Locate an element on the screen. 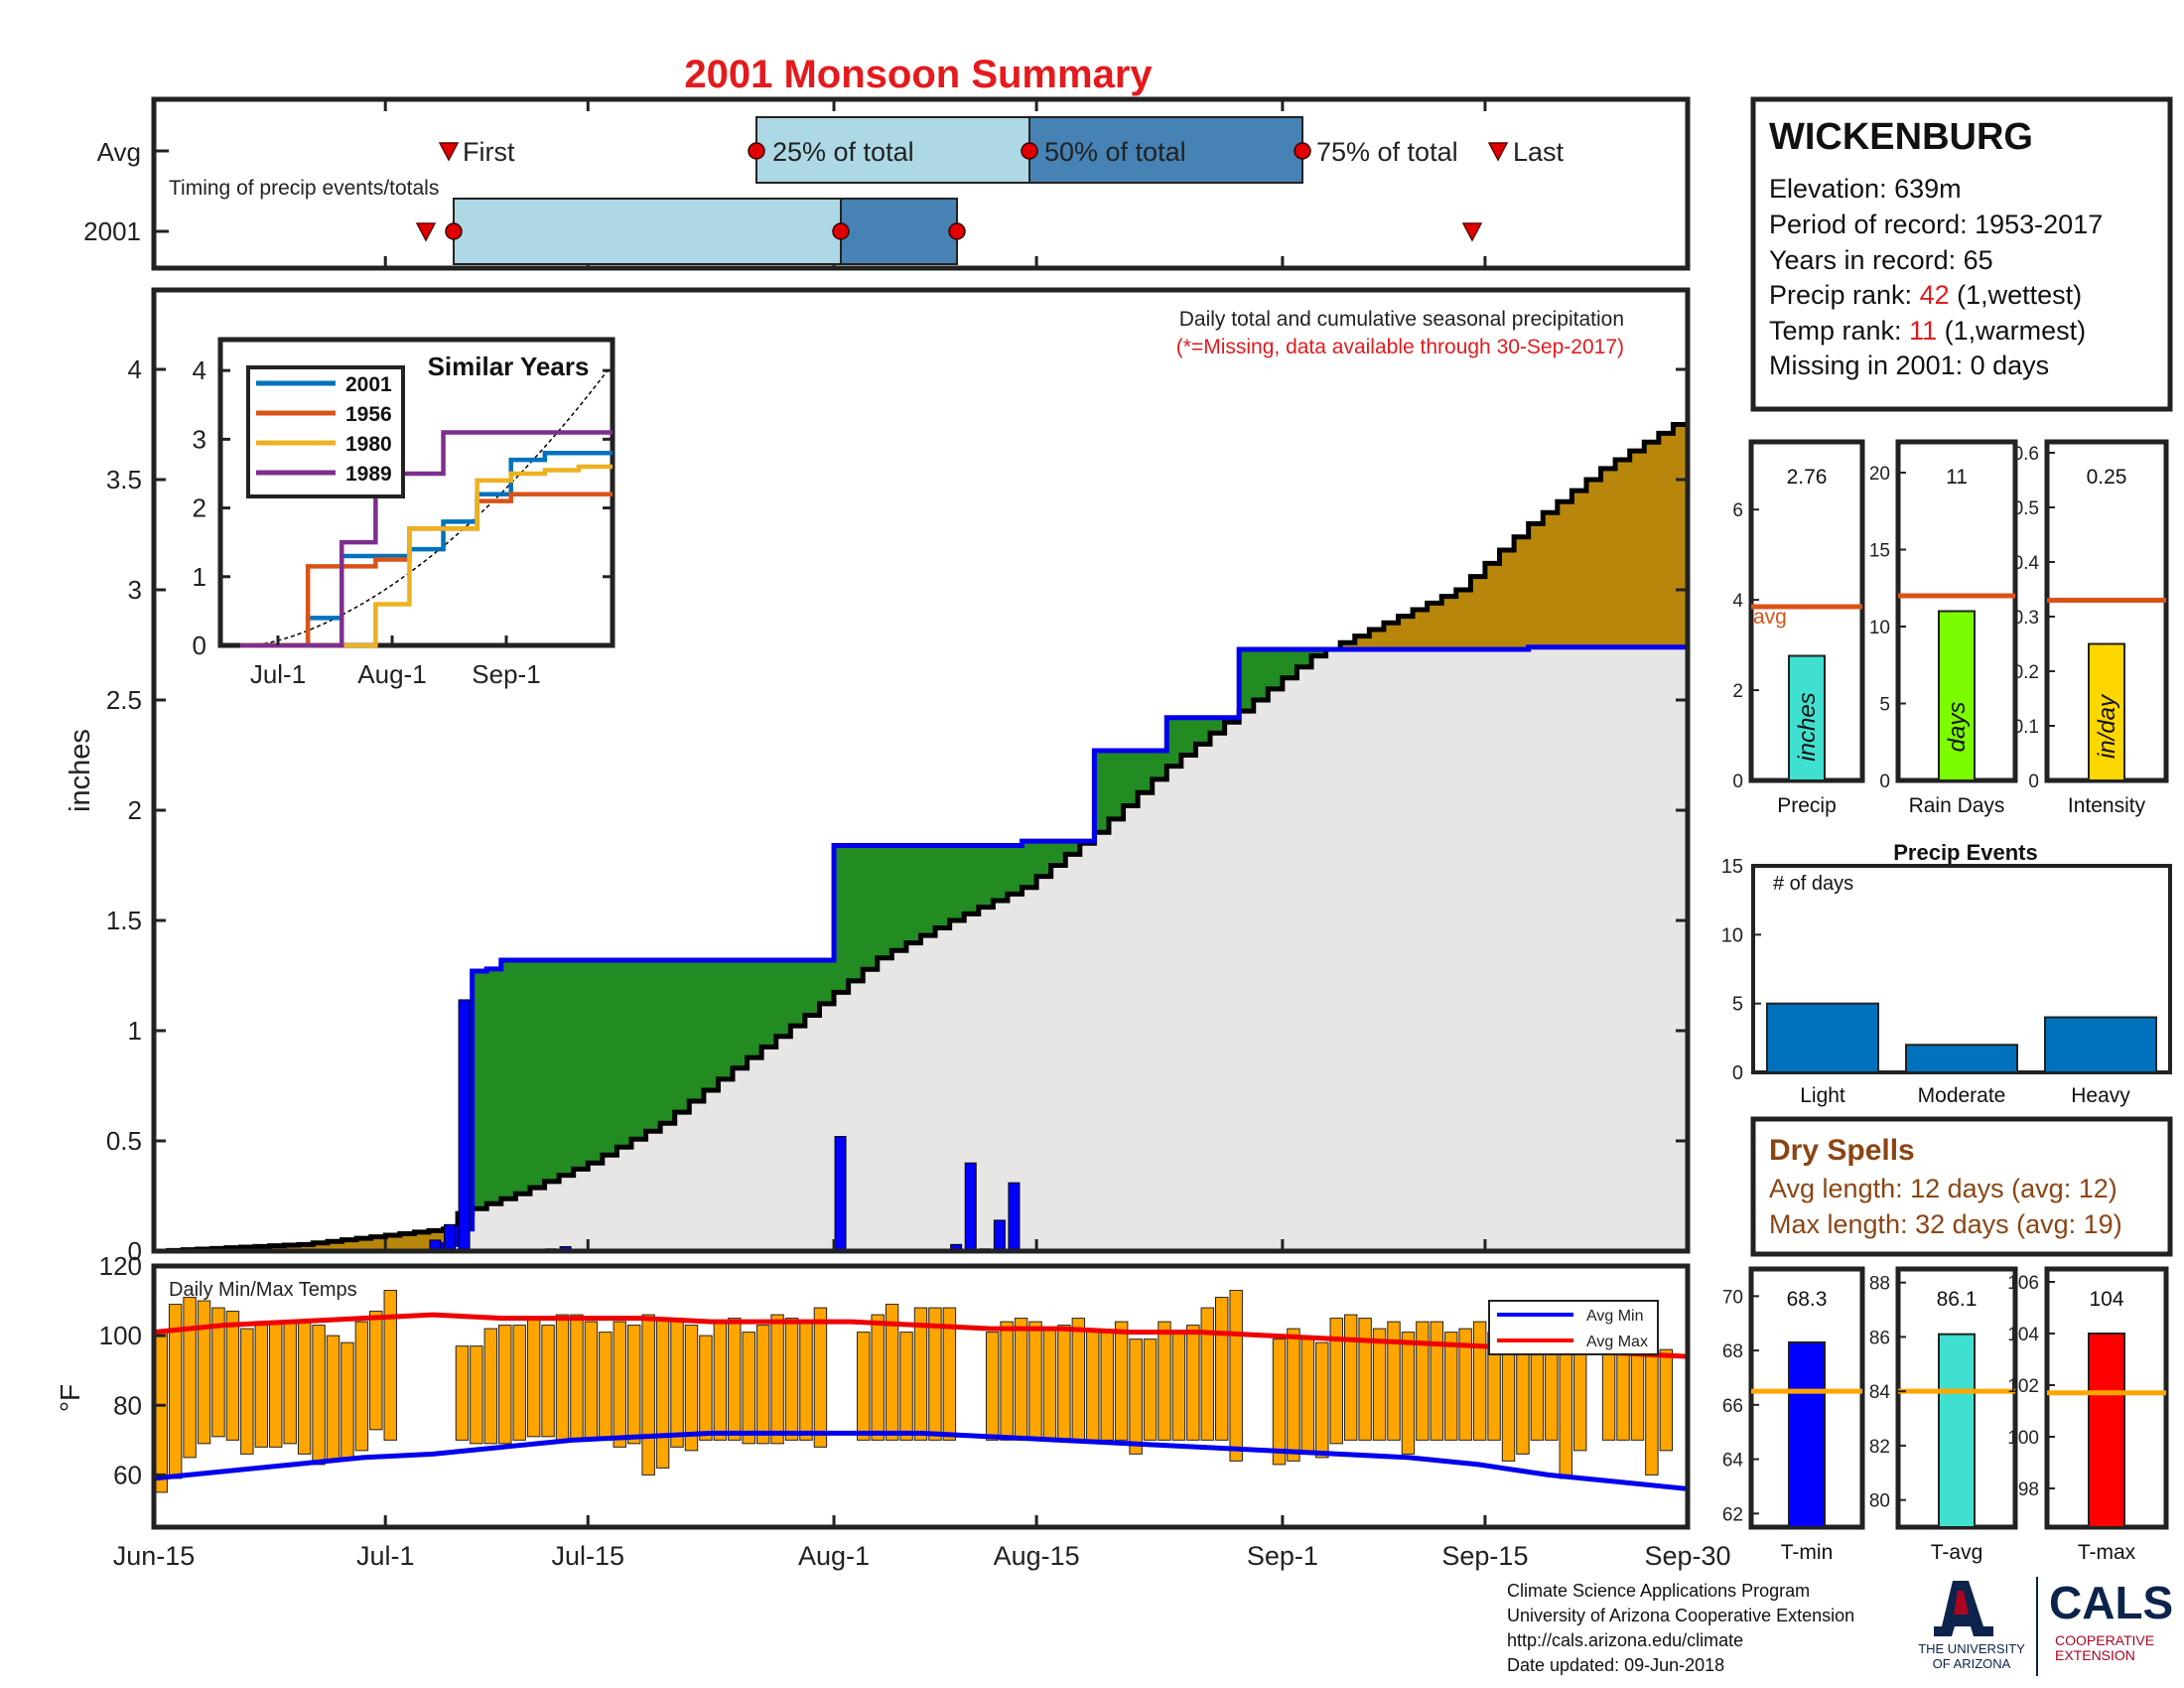  precip-xlabel: Precip is located at coordinates (1807, 805).